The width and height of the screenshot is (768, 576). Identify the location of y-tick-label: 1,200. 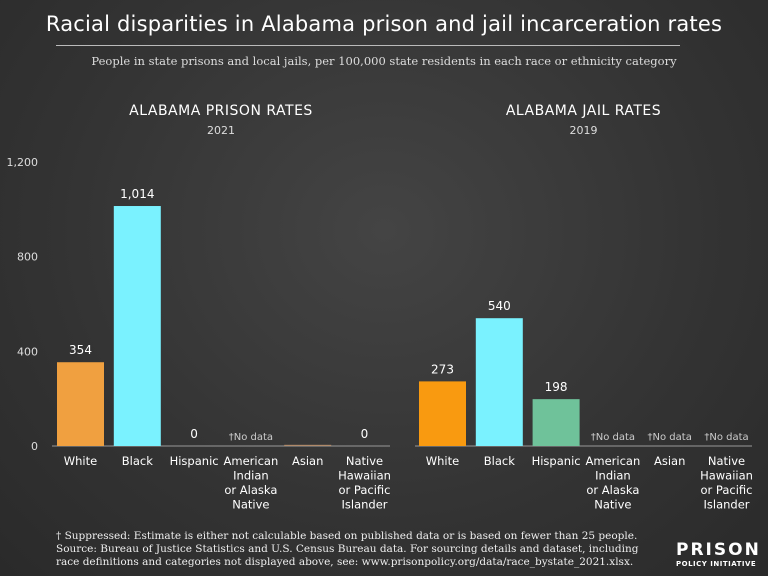
(23, 162).